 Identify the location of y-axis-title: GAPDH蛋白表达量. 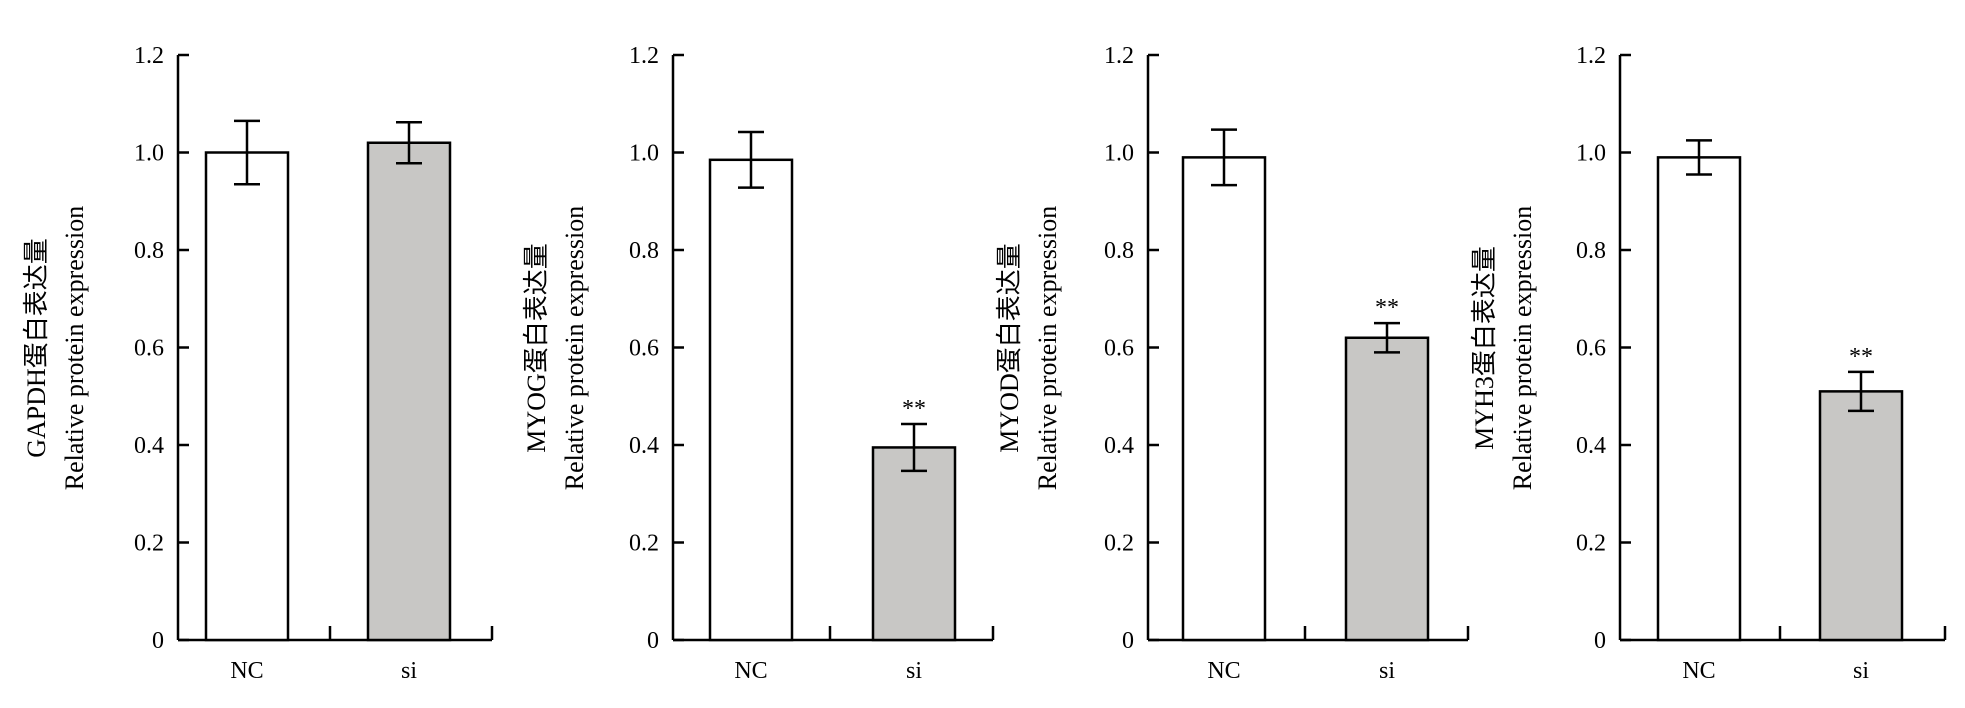
(36, 348).